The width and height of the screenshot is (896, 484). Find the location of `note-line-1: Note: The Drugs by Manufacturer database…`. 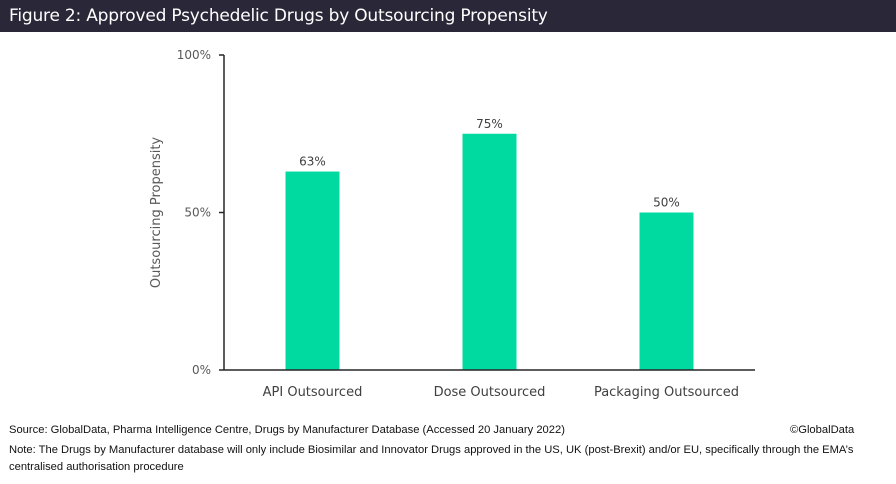

note-line-1: Note: The Drugs by Manufacturer database… is located at coordinates (431, 450).